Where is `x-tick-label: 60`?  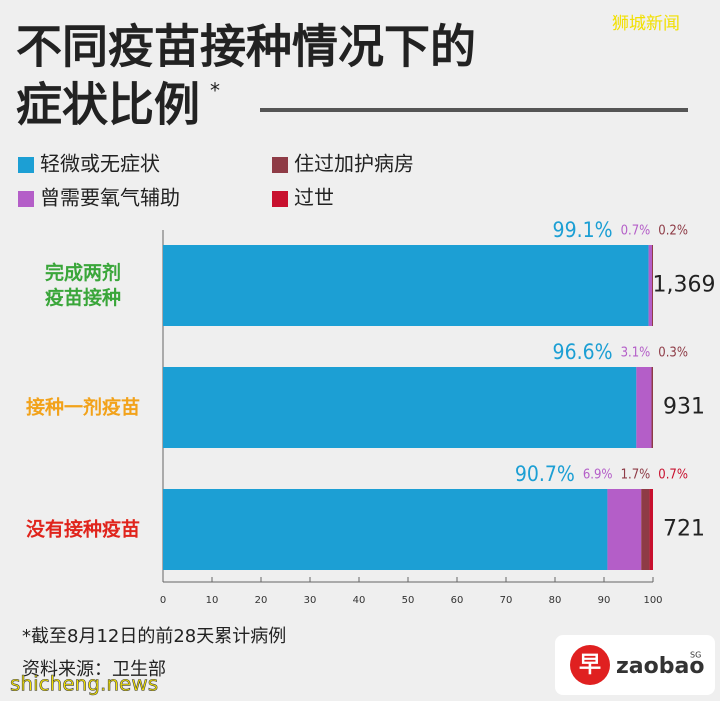 x-tick-label: 60 is located at coordinates (457, 600).